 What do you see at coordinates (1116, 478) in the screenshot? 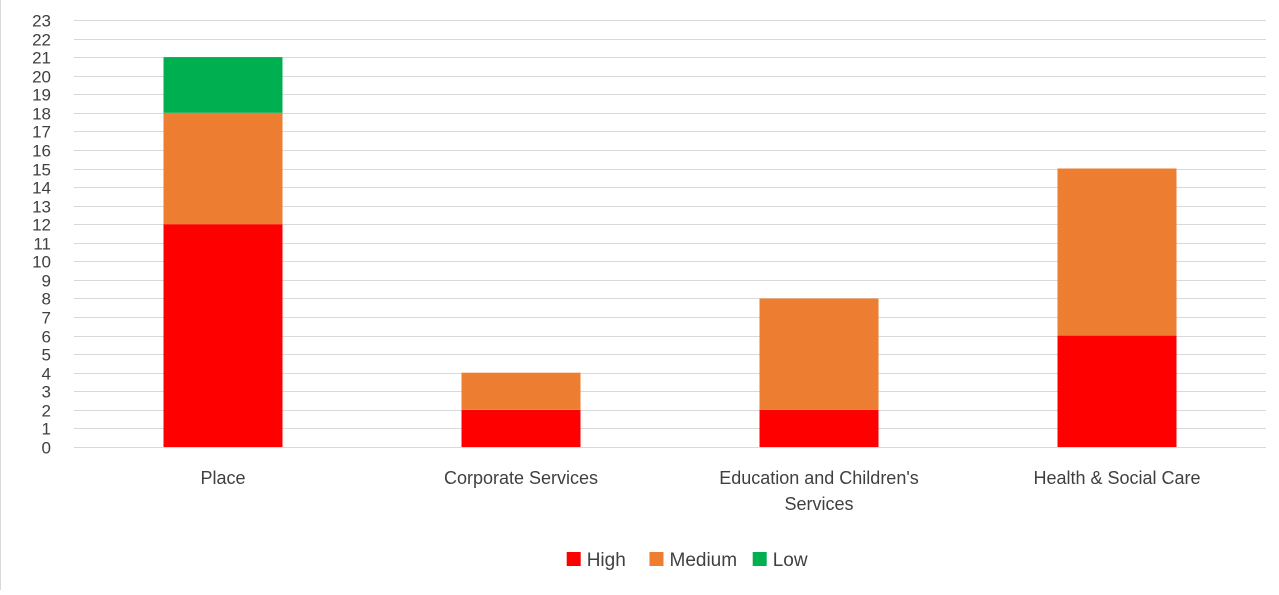
I see `x-category-label-3: Health & Social Care` at bounding box center [1116, 478].